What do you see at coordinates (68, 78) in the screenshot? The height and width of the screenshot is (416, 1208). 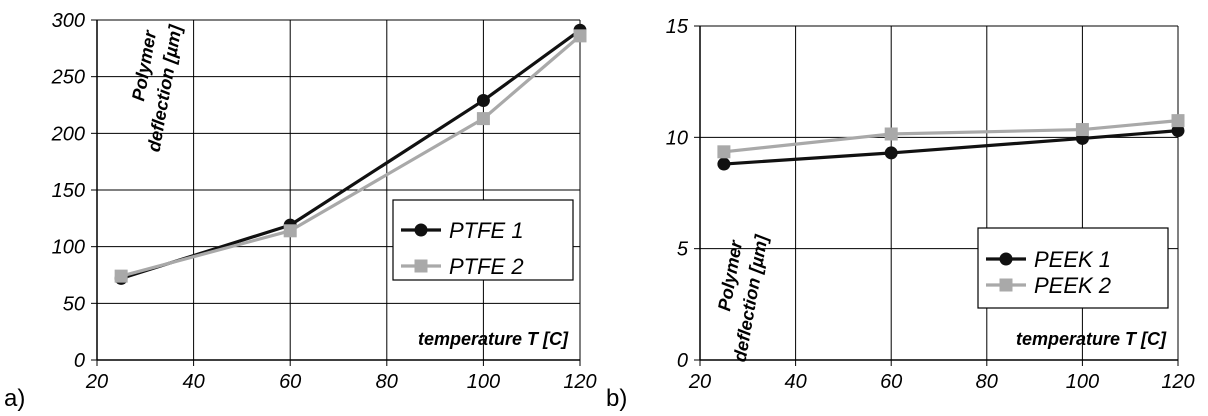 I see `y-tick-label: 250` at bounding box center [68, 78].